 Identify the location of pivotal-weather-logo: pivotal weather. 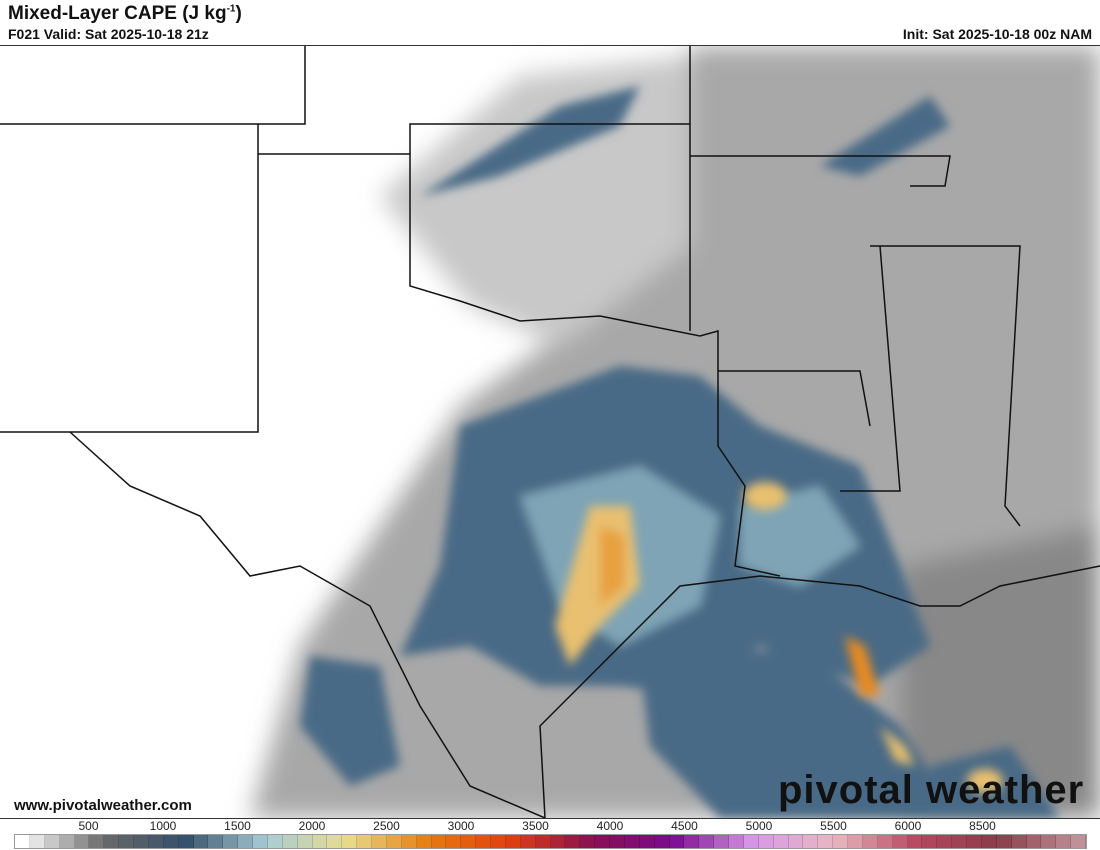
(931, 790).